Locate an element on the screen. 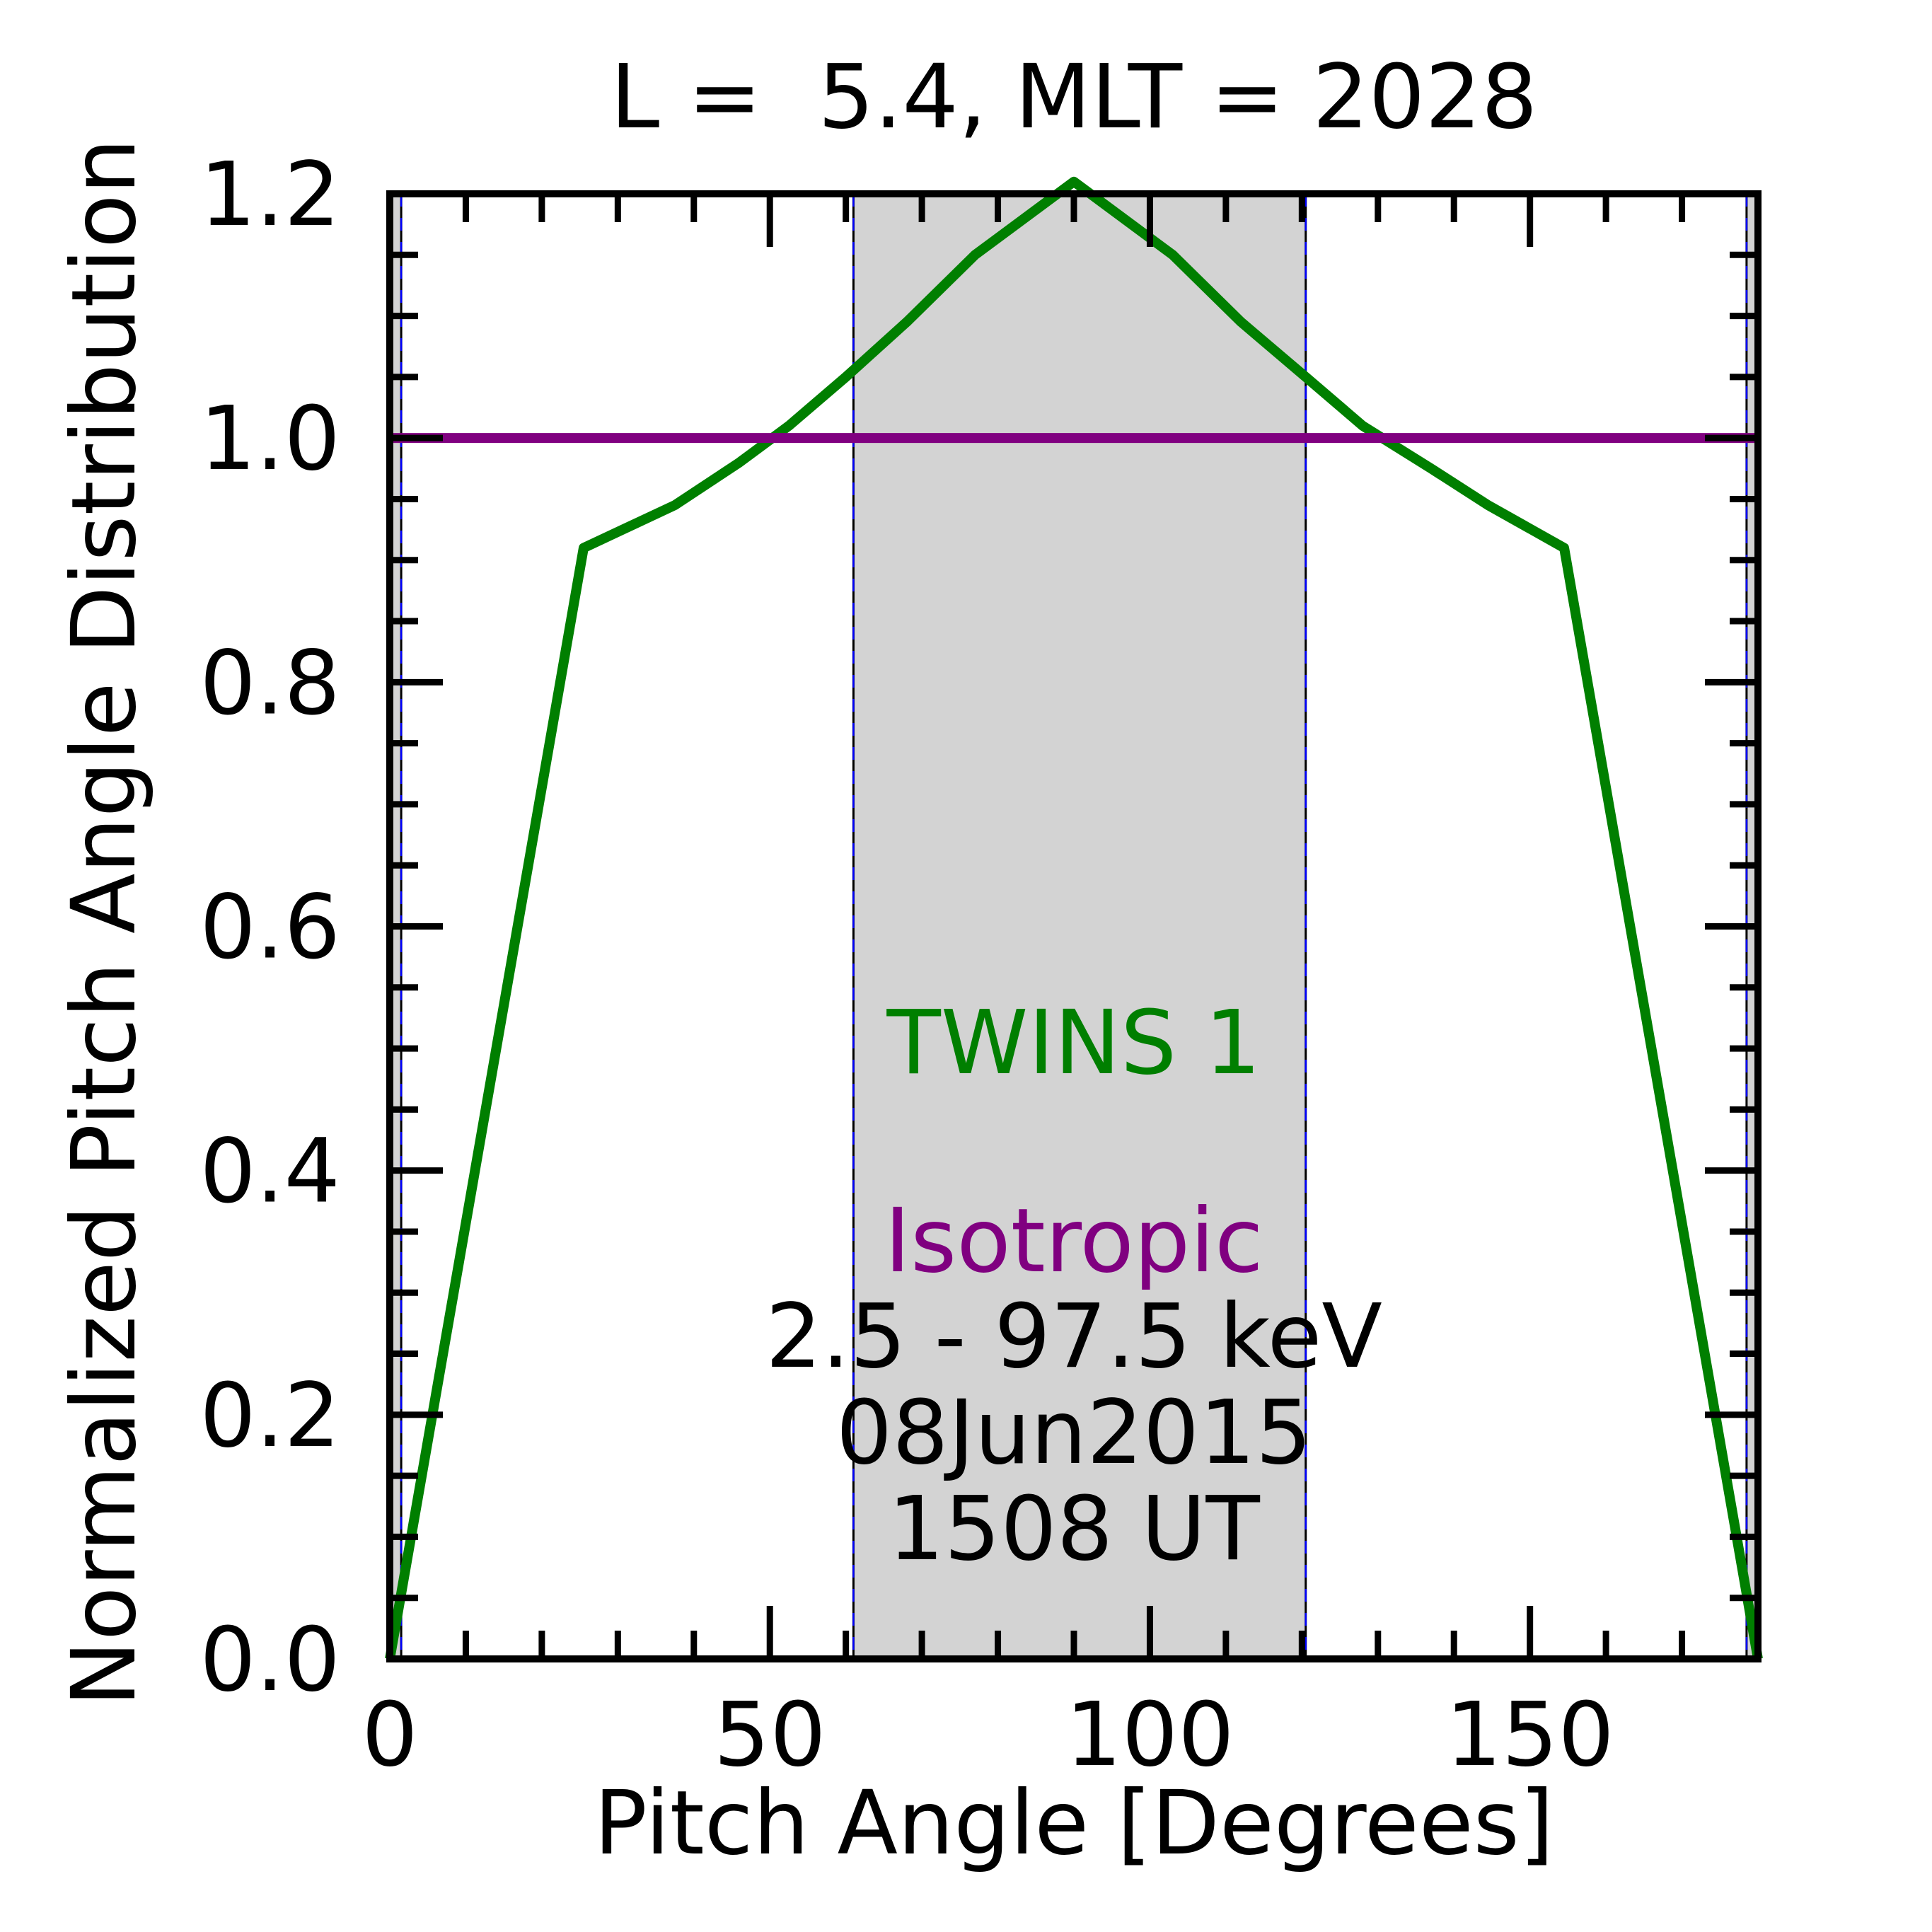 Image resolution: width=1932 pixels, height=1932 pixels. y-tick-label-4: 0.8 is located at coordinates (269, 683).